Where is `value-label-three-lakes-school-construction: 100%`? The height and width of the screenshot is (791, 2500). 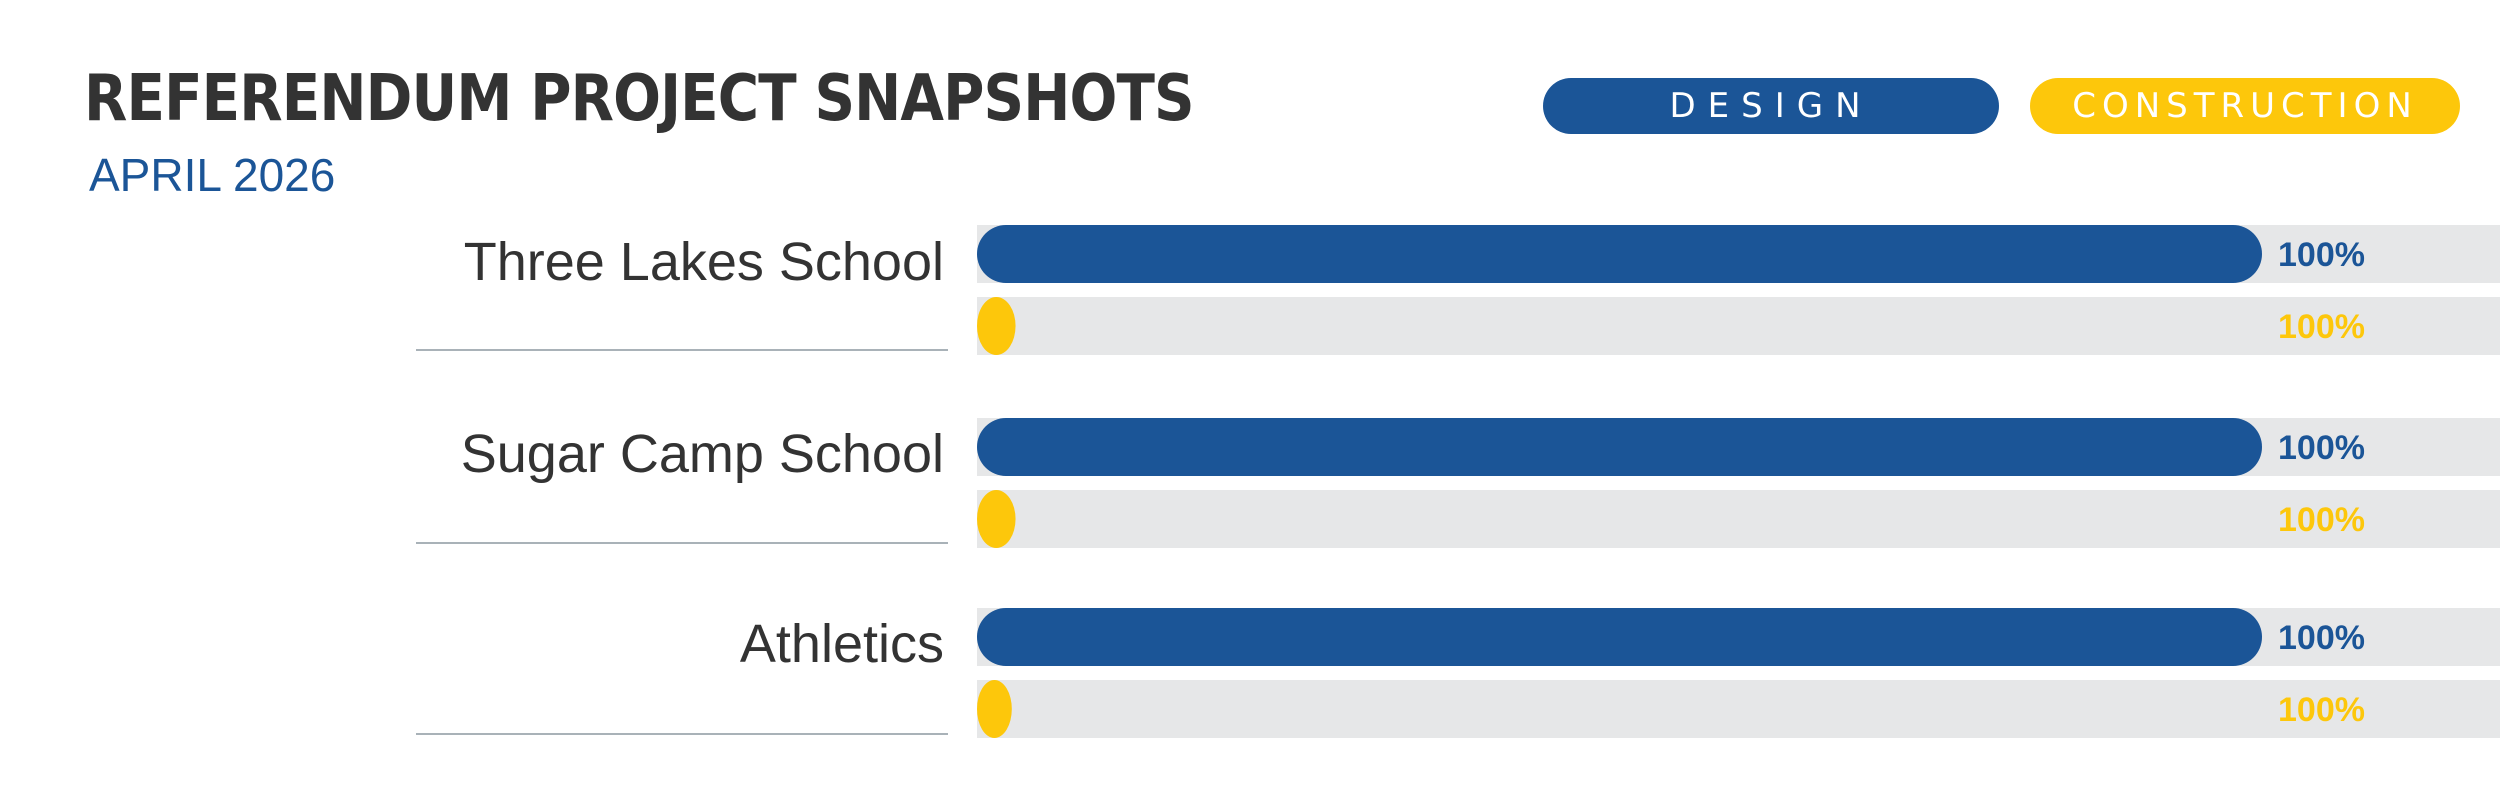
value-label-three-lakes-school-construction: 100% is located at coordinates (2321, 327).